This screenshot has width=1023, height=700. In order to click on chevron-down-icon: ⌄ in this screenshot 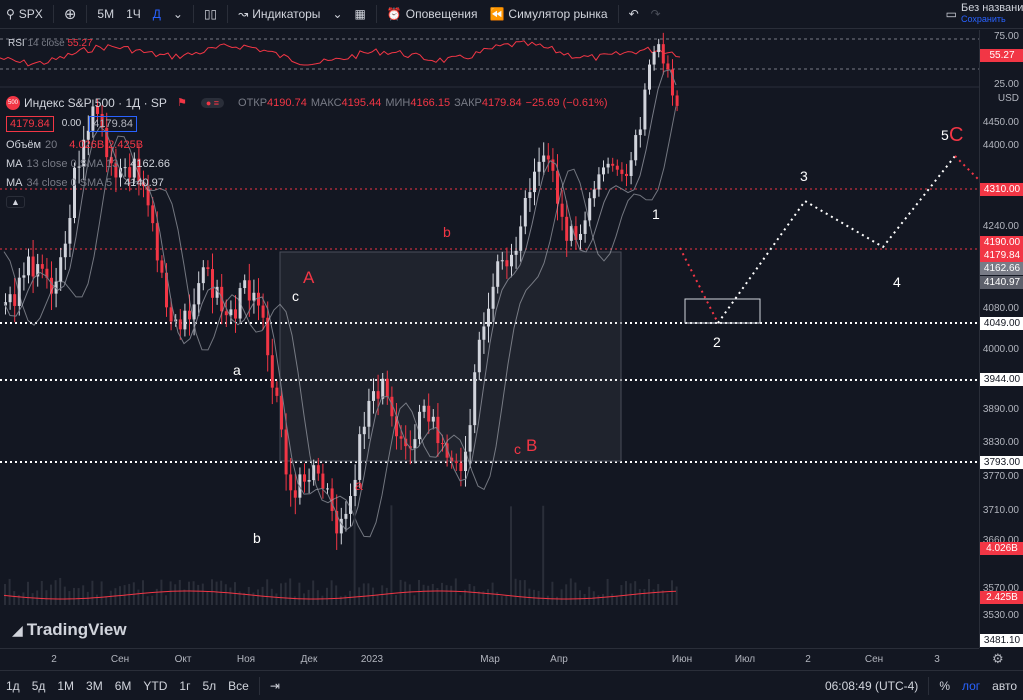, I will do `click(177, 14)`.